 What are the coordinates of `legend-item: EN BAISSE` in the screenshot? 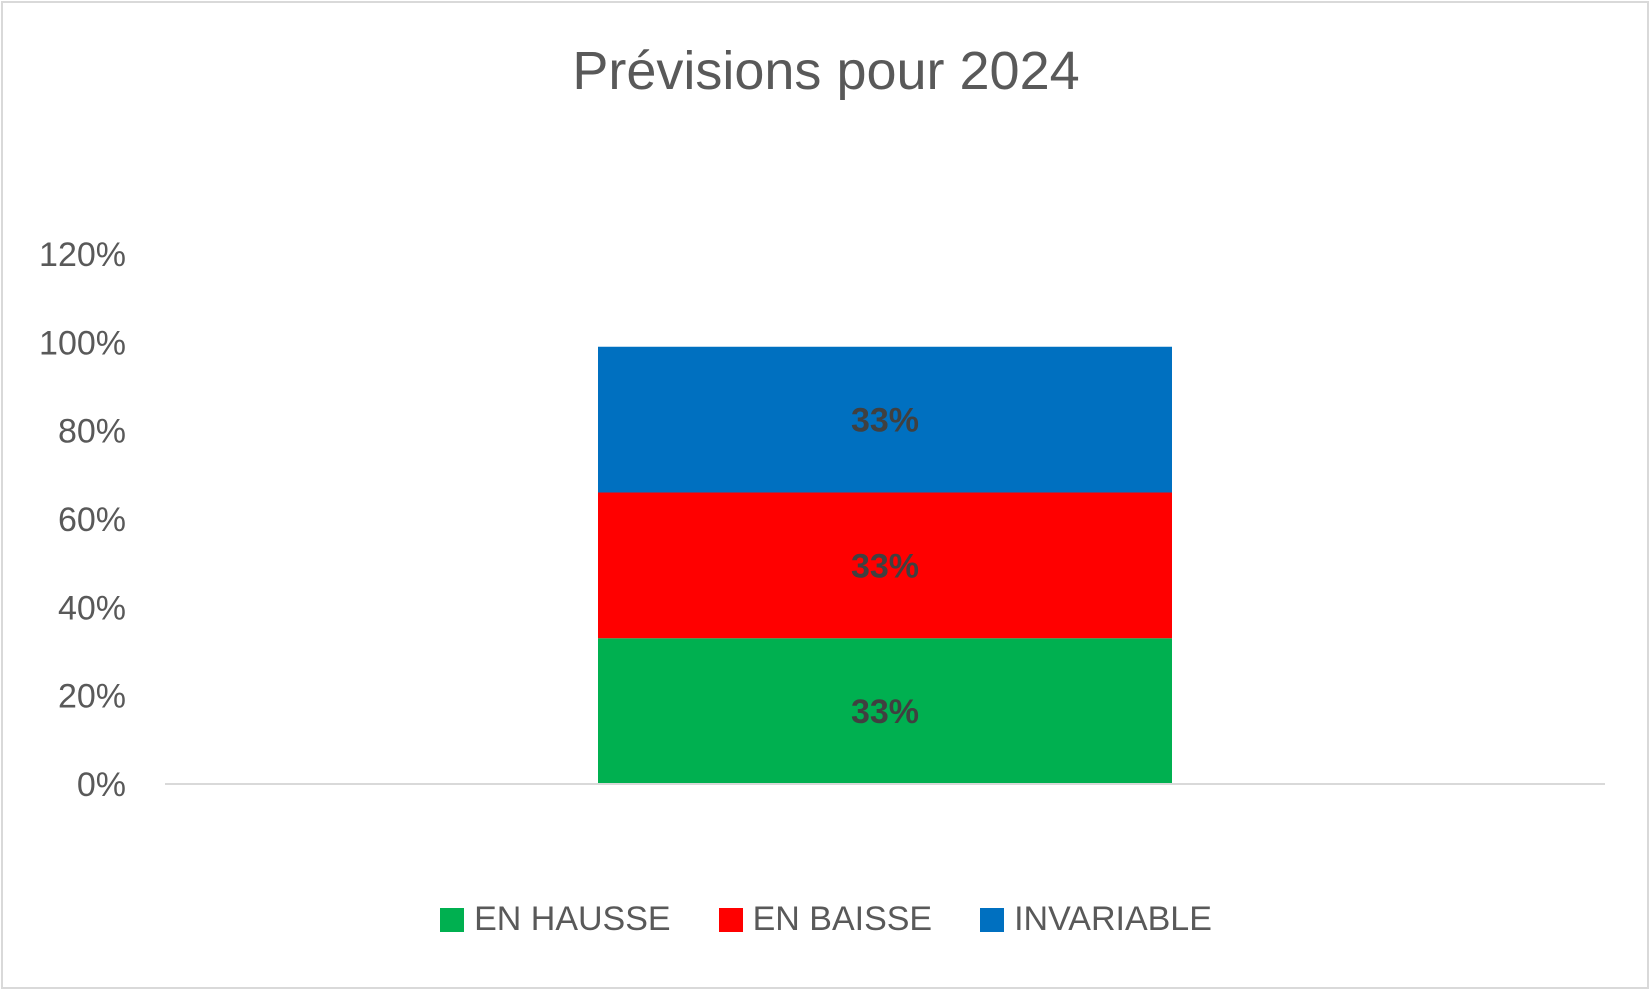 It's located at (825, 919).